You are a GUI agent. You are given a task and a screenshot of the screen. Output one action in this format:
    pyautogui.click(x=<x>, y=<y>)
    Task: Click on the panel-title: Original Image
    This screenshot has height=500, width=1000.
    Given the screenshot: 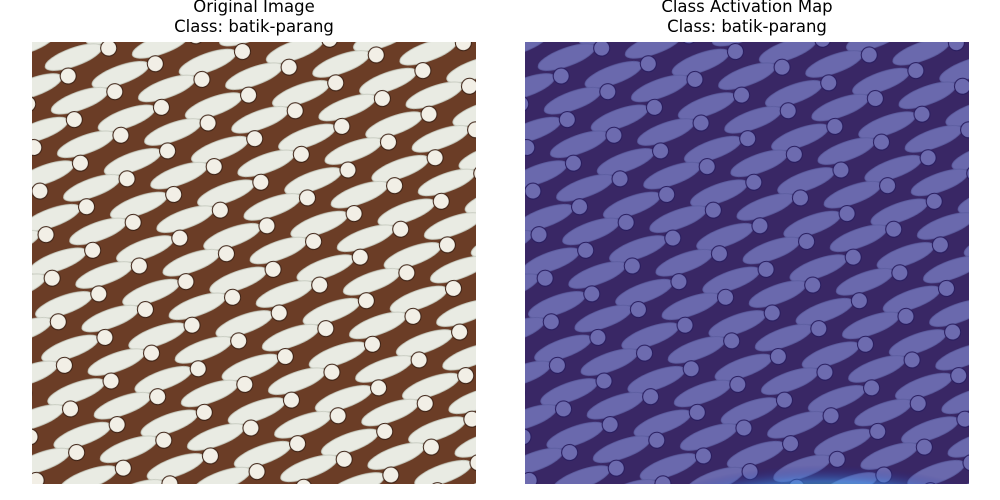 What is the action you would take?
    pyautogui.click(x=254, y=8)
    